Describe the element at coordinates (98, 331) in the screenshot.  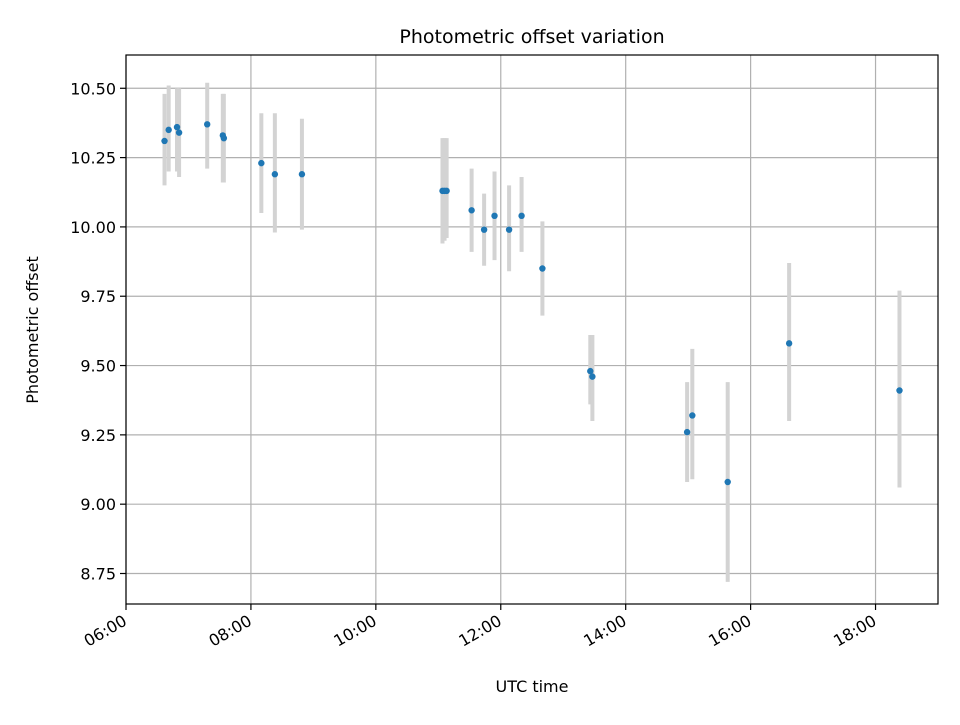
I see `y-axis-ticks: 8.75 9.00 9.25 9.50 9.75 10.00 10.25 10.50` at that location.